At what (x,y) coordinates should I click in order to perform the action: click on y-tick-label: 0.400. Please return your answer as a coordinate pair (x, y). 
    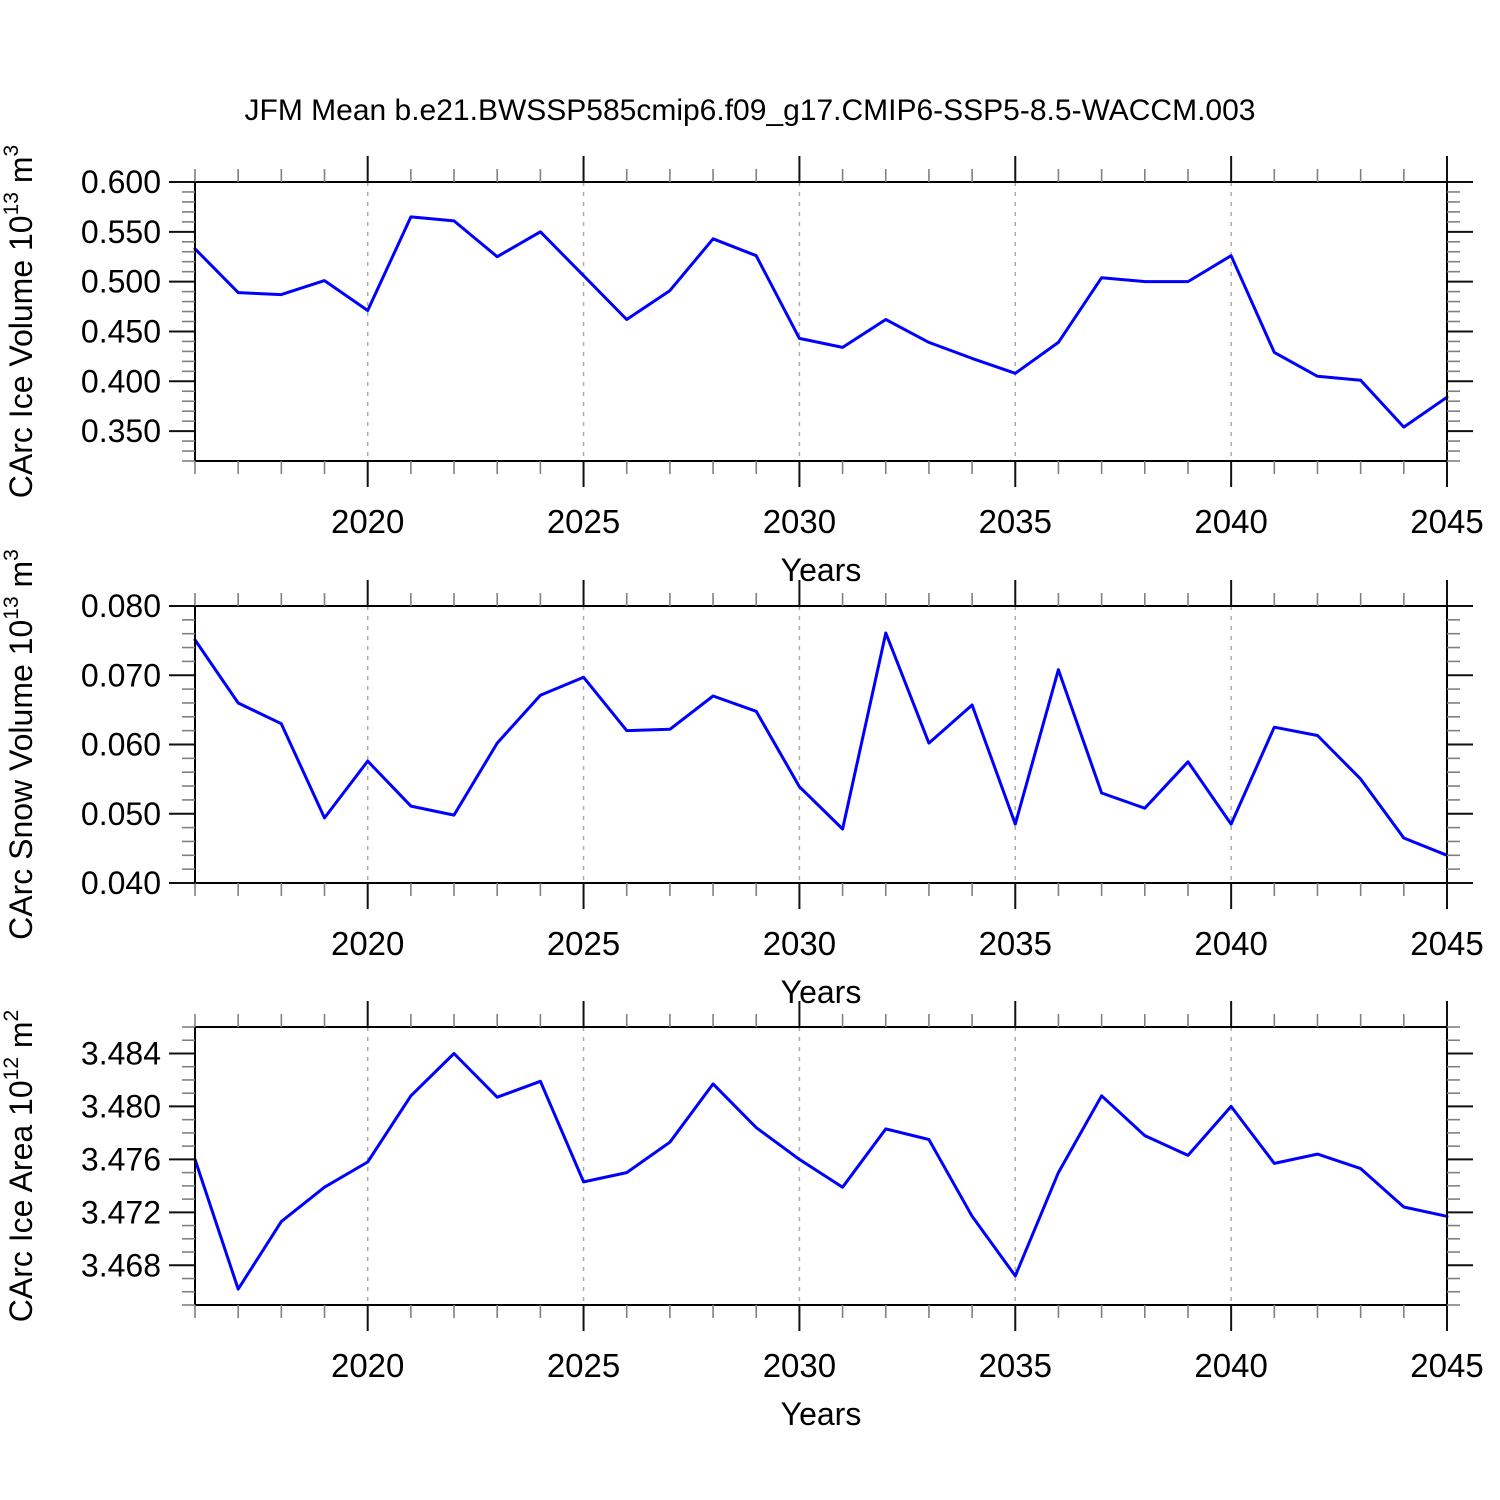
    Looking at the image, I should click on (121, 381).